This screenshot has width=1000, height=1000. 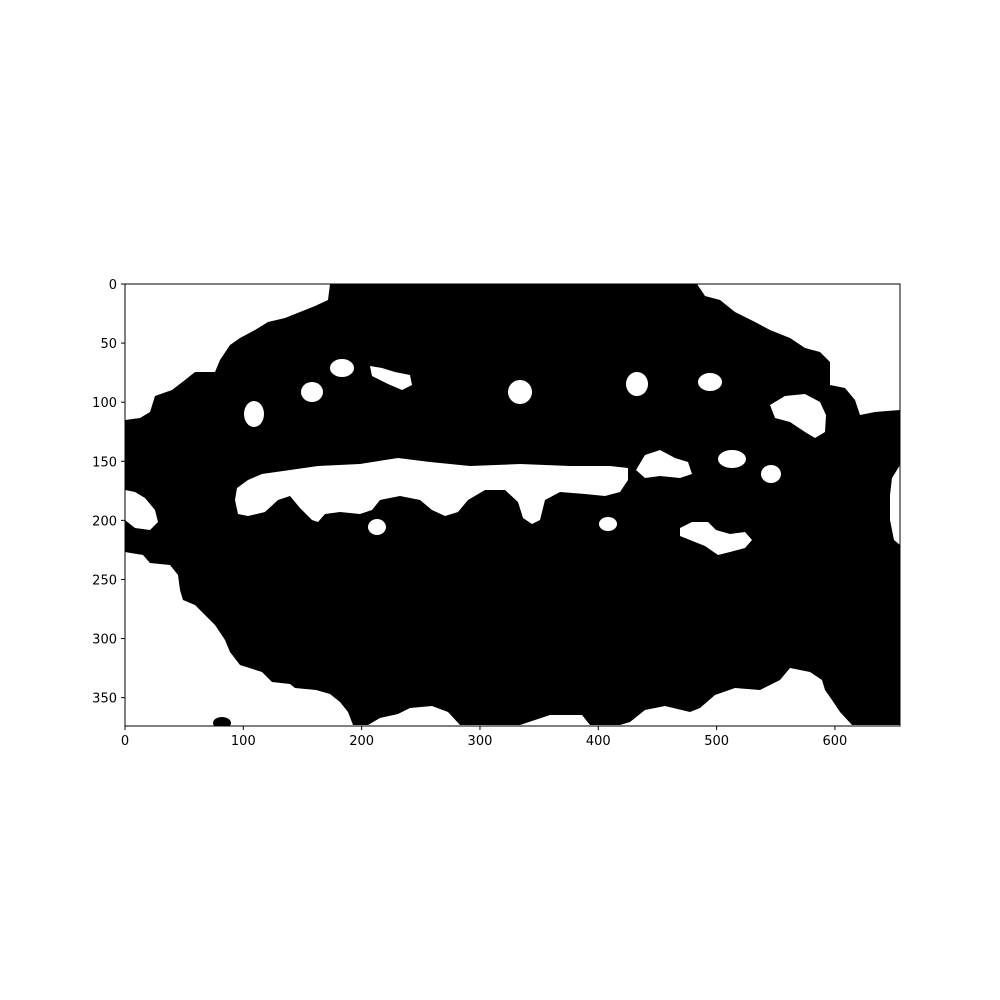 What do you see at coordinates (222, 721) in the screenshot?
I see `mask-black-spot` at bounding box center [222, 721].